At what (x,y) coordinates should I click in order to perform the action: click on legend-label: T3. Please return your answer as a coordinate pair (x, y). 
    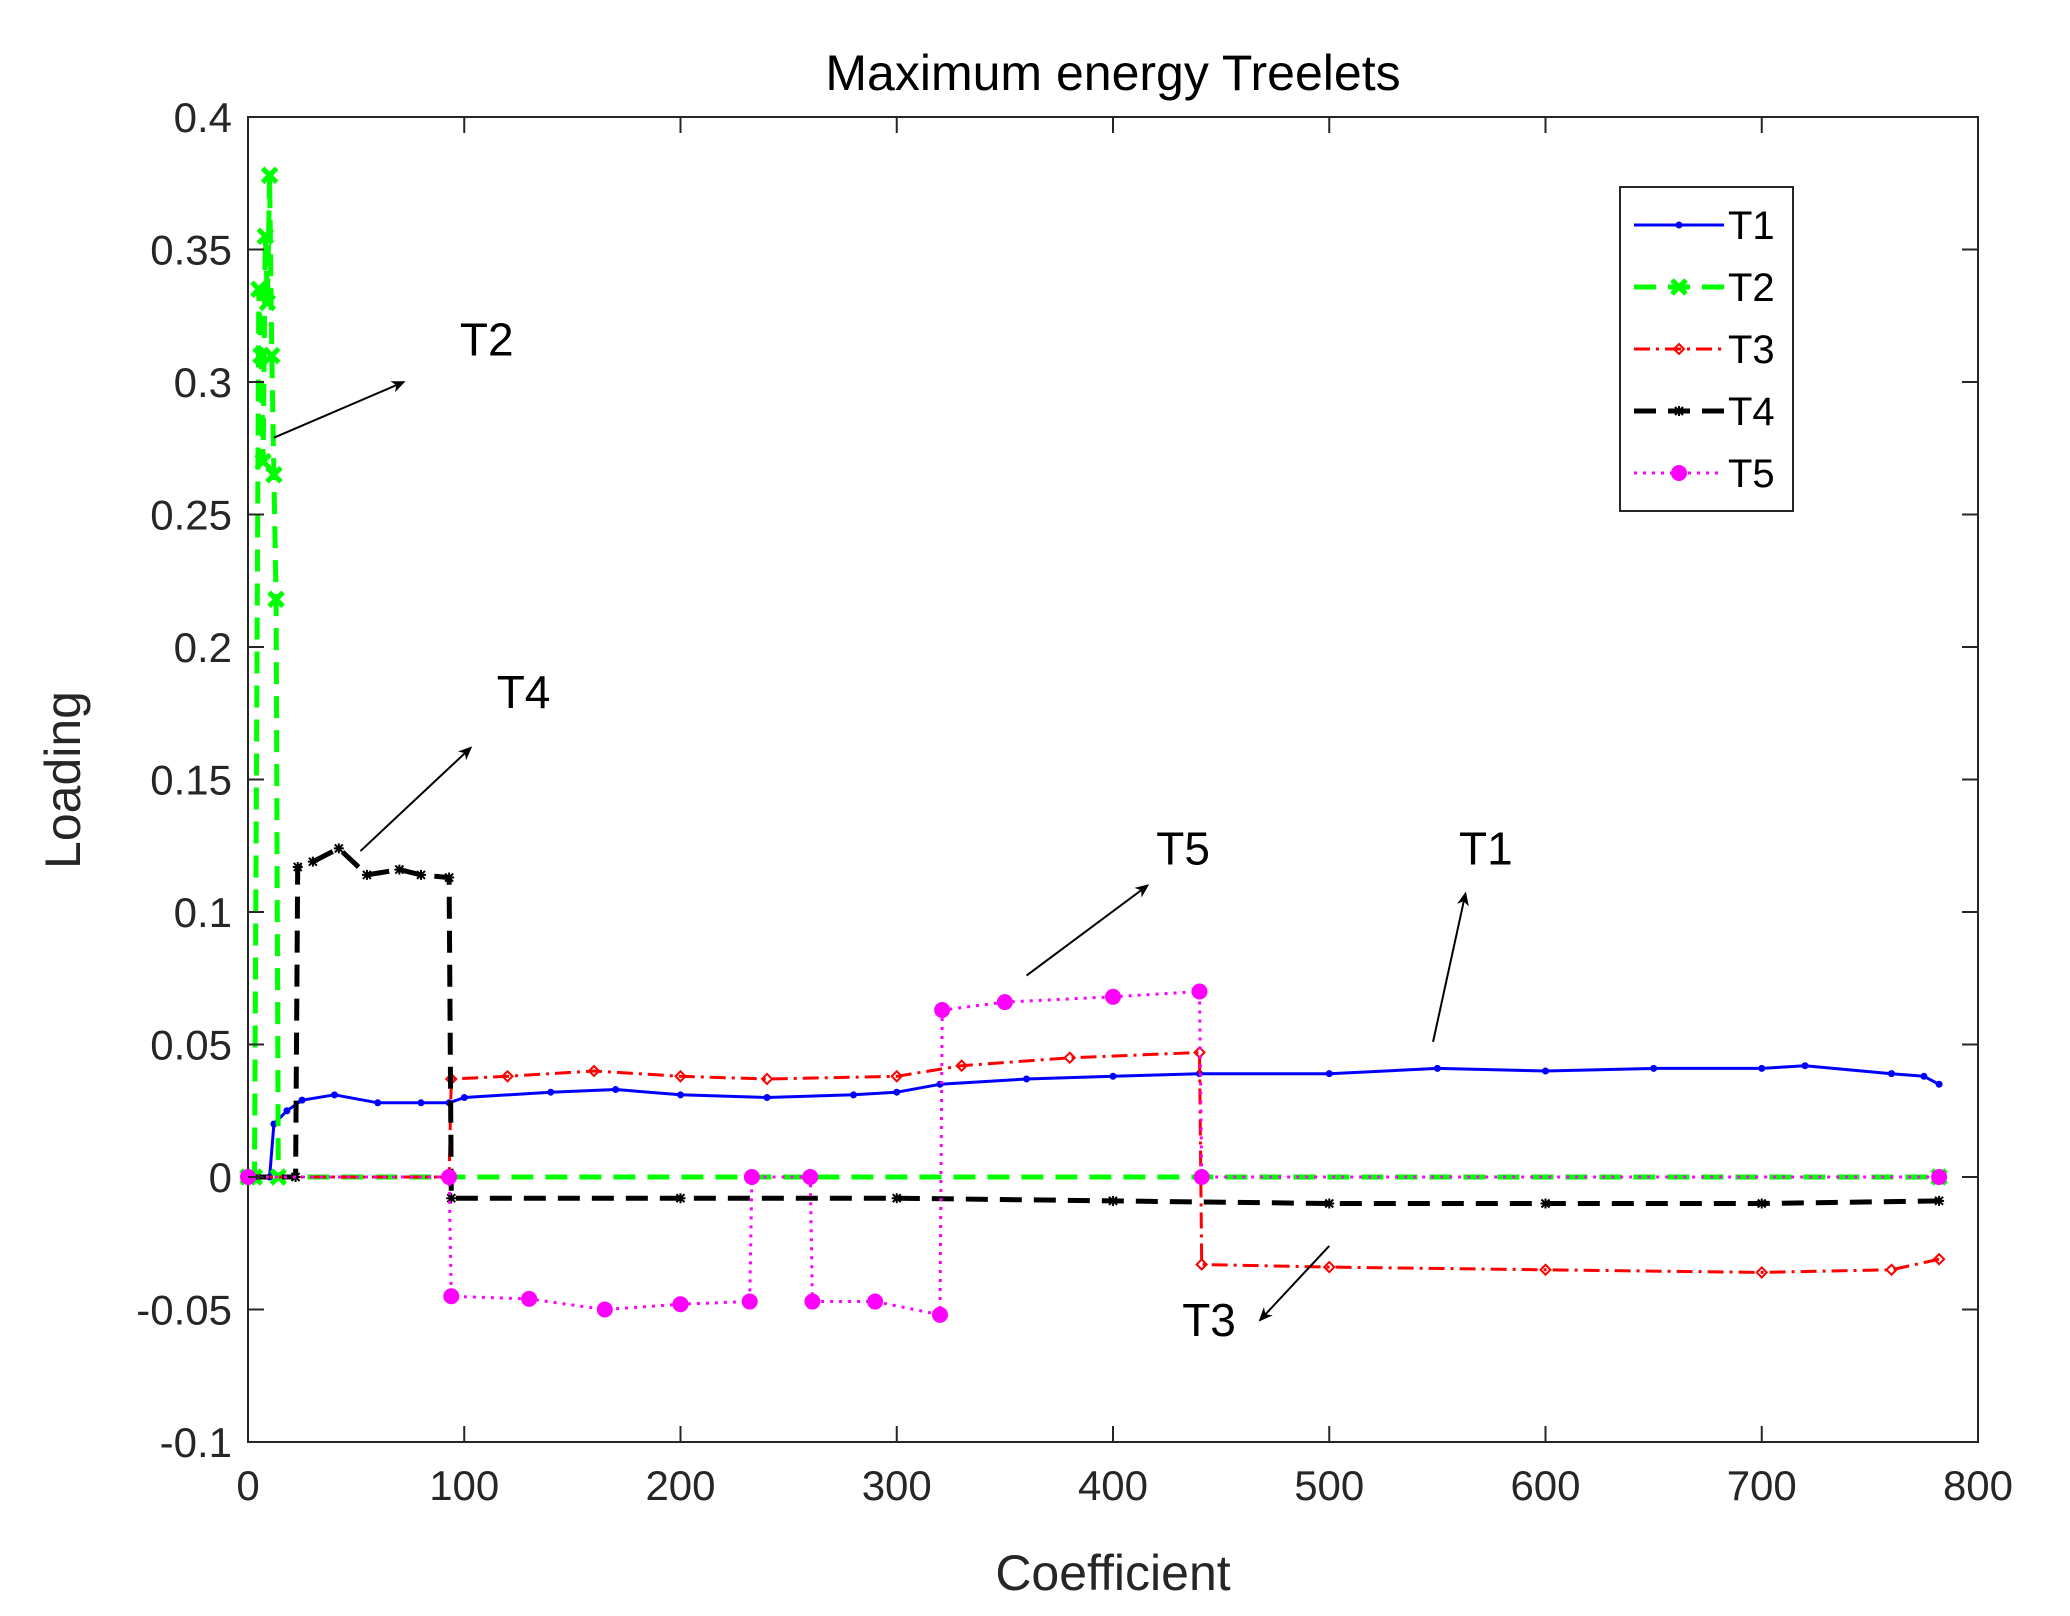
    Looking at the image, I should click on (1751, 350).